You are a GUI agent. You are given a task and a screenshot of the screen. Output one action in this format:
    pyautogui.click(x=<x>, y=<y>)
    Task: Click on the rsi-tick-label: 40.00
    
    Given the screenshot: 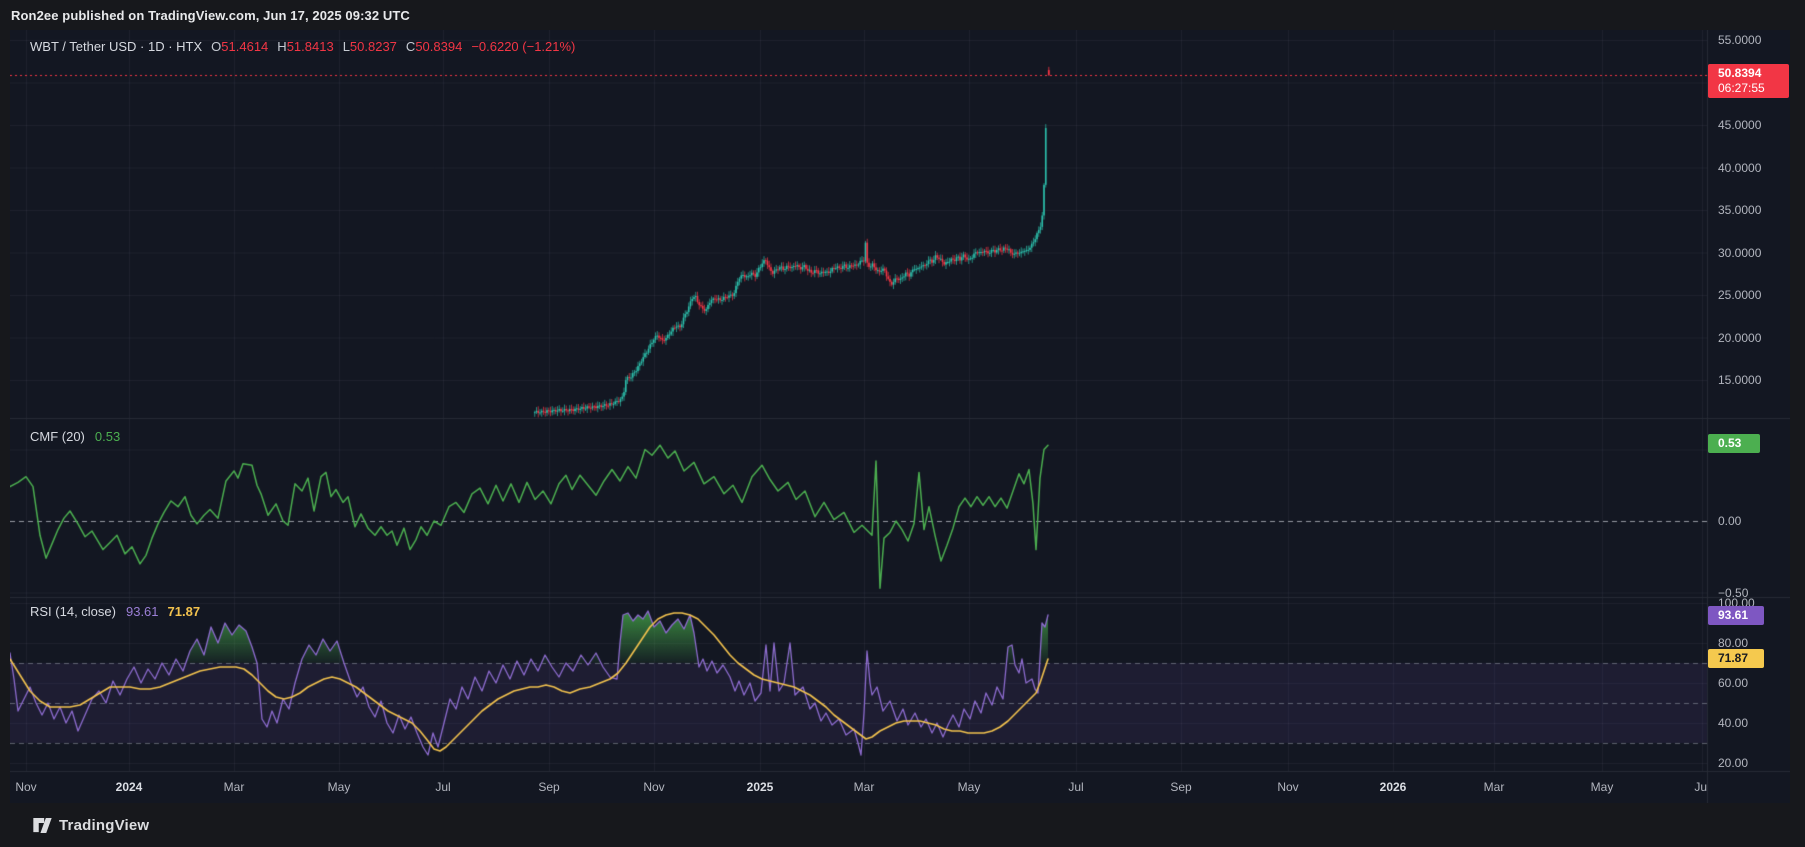 What is the action you would take?
    pyautogui.click(x=1733, y=723)
    